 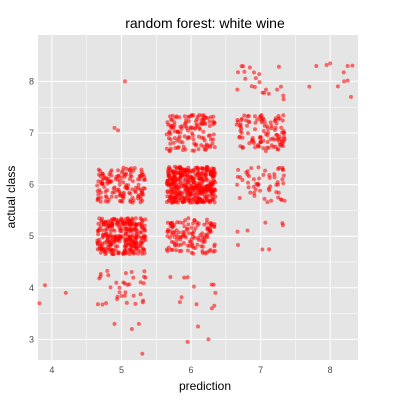 I want to click on x-tick-label: 6, so click(x=191, y=370).